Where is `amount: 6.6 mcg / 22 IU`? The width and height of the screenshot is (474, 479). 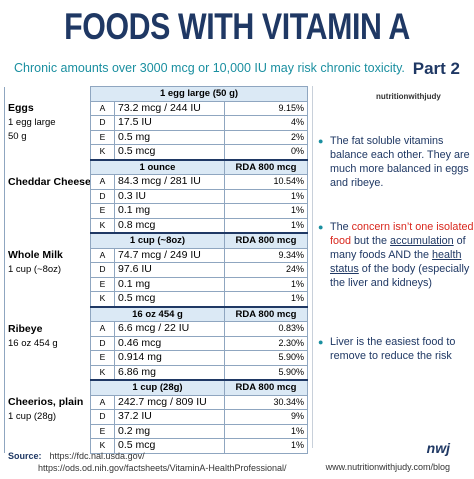
amount: 6.6 mcg / 22 IU is located at coordinates (169, 329).